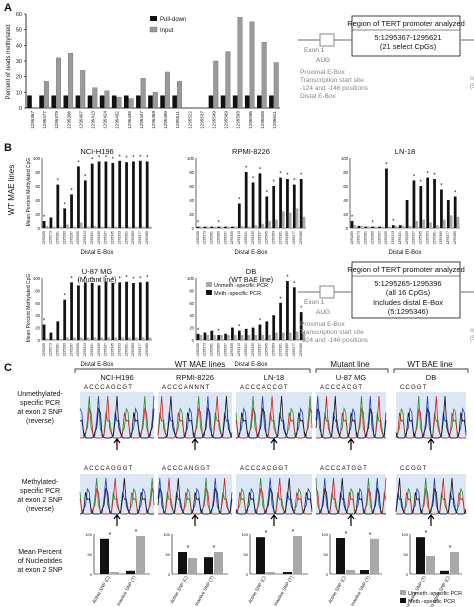  I want to click on sequence-top: CCGGT, so click(414, 388).